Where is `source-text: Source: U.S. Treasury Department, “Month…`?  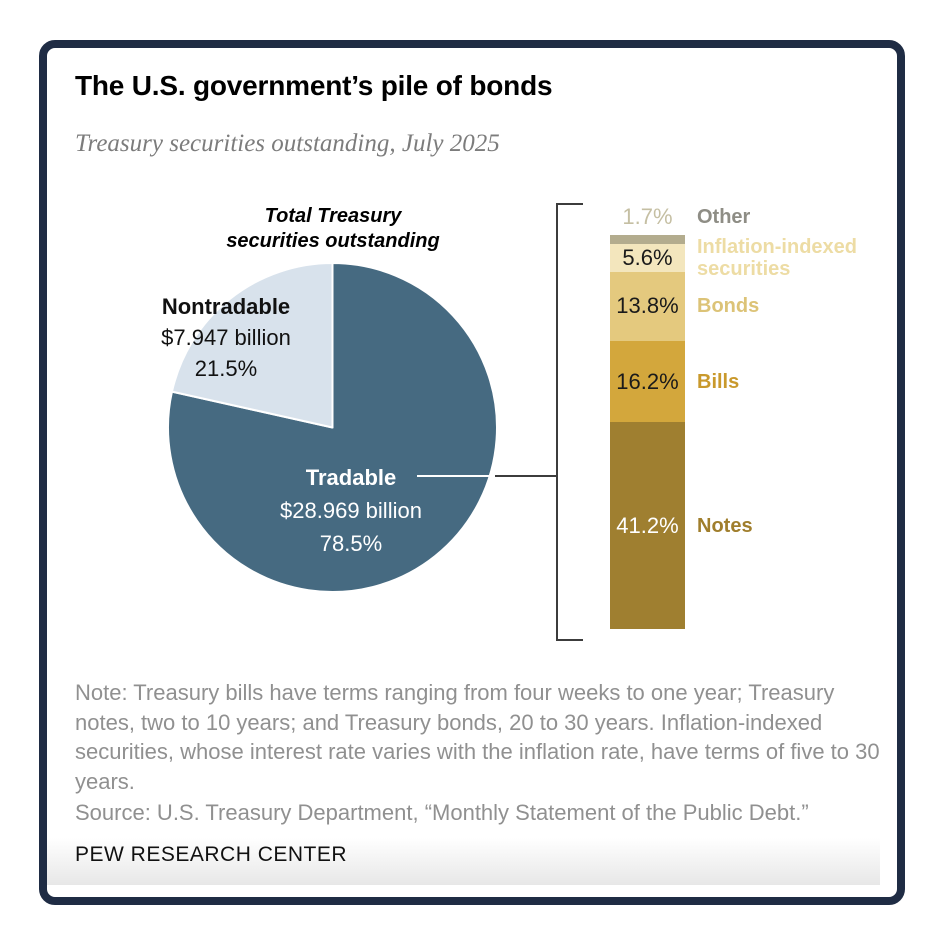 source-text: Source: U.S. Treasury Department, “Month… is located at coordinates (442, 812).